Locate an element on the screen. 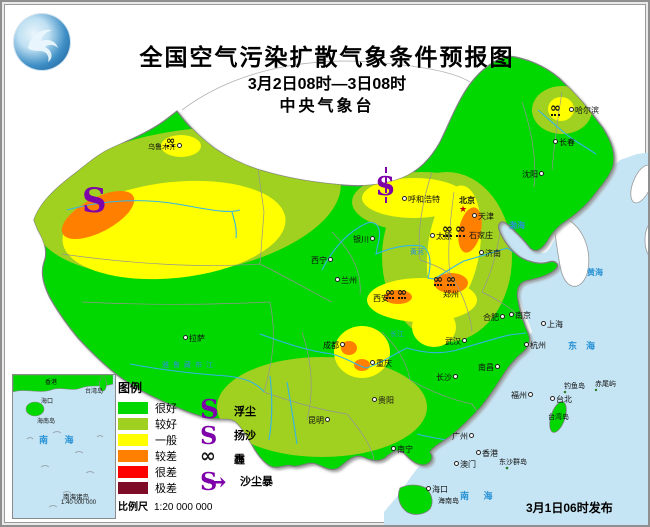 This screenshot has height=527, width=650. legend-symbols: S 浮尘 S 扬沙 ∞ 霾 S→ 沙尘暴 is located at coordinates (236, 445).